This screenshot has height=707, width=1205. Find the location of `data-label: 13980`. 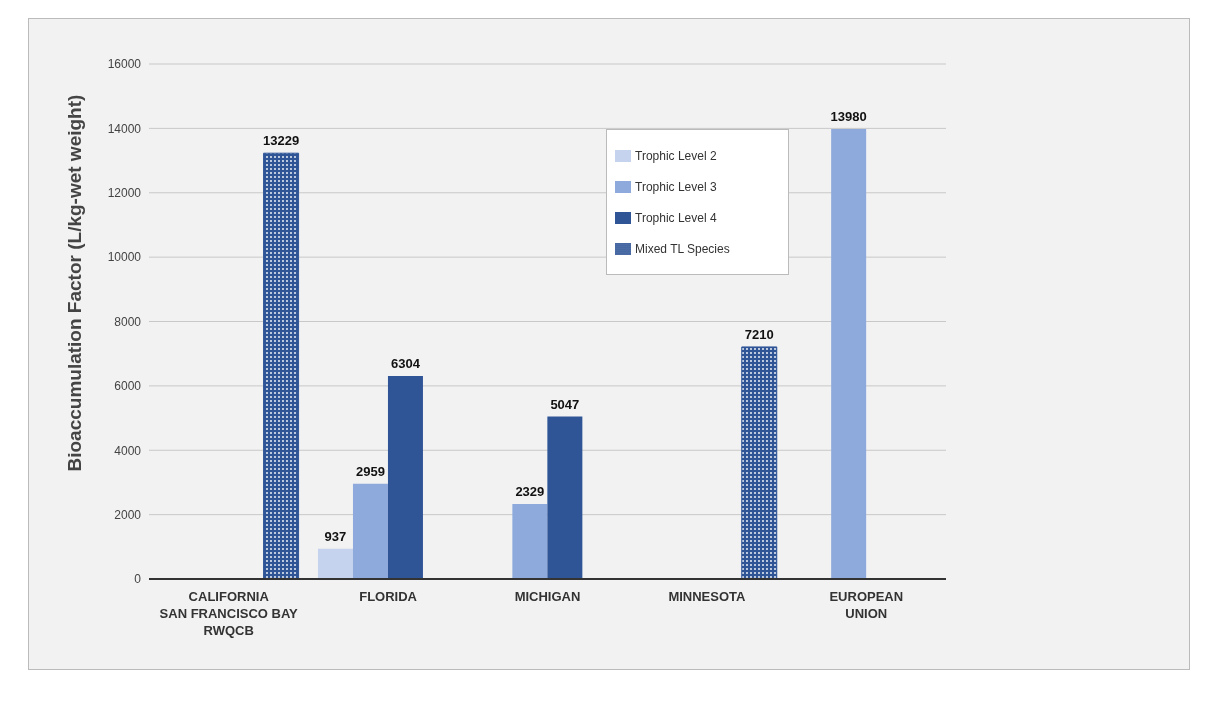

data-label: 13980 is located at coordinates (848, 117).